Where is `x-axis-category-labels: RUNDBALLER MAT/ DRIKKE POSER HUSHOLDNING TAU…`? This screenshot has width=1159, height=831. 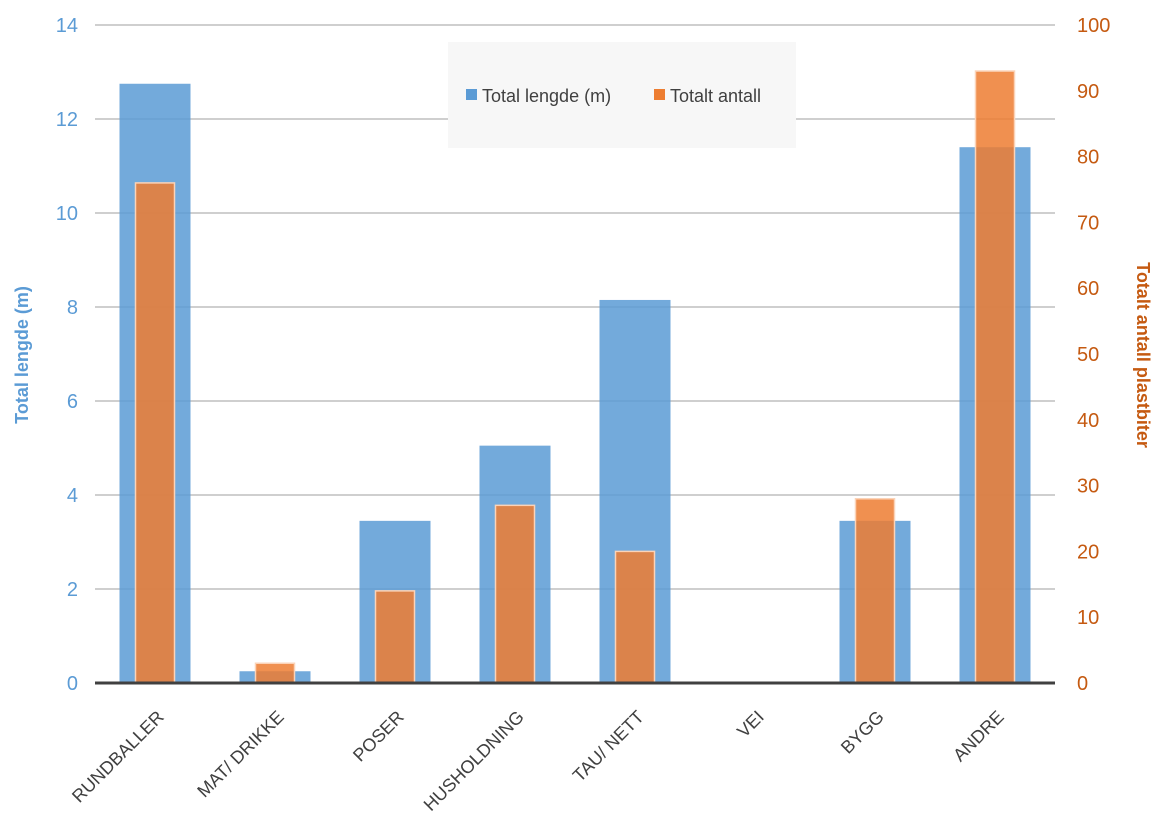
x-axis-category-labels: RUNDBALLER MAT/ DRIKKE POSER HUSHOLDNING TAU… is located at coordinates (538, 761).